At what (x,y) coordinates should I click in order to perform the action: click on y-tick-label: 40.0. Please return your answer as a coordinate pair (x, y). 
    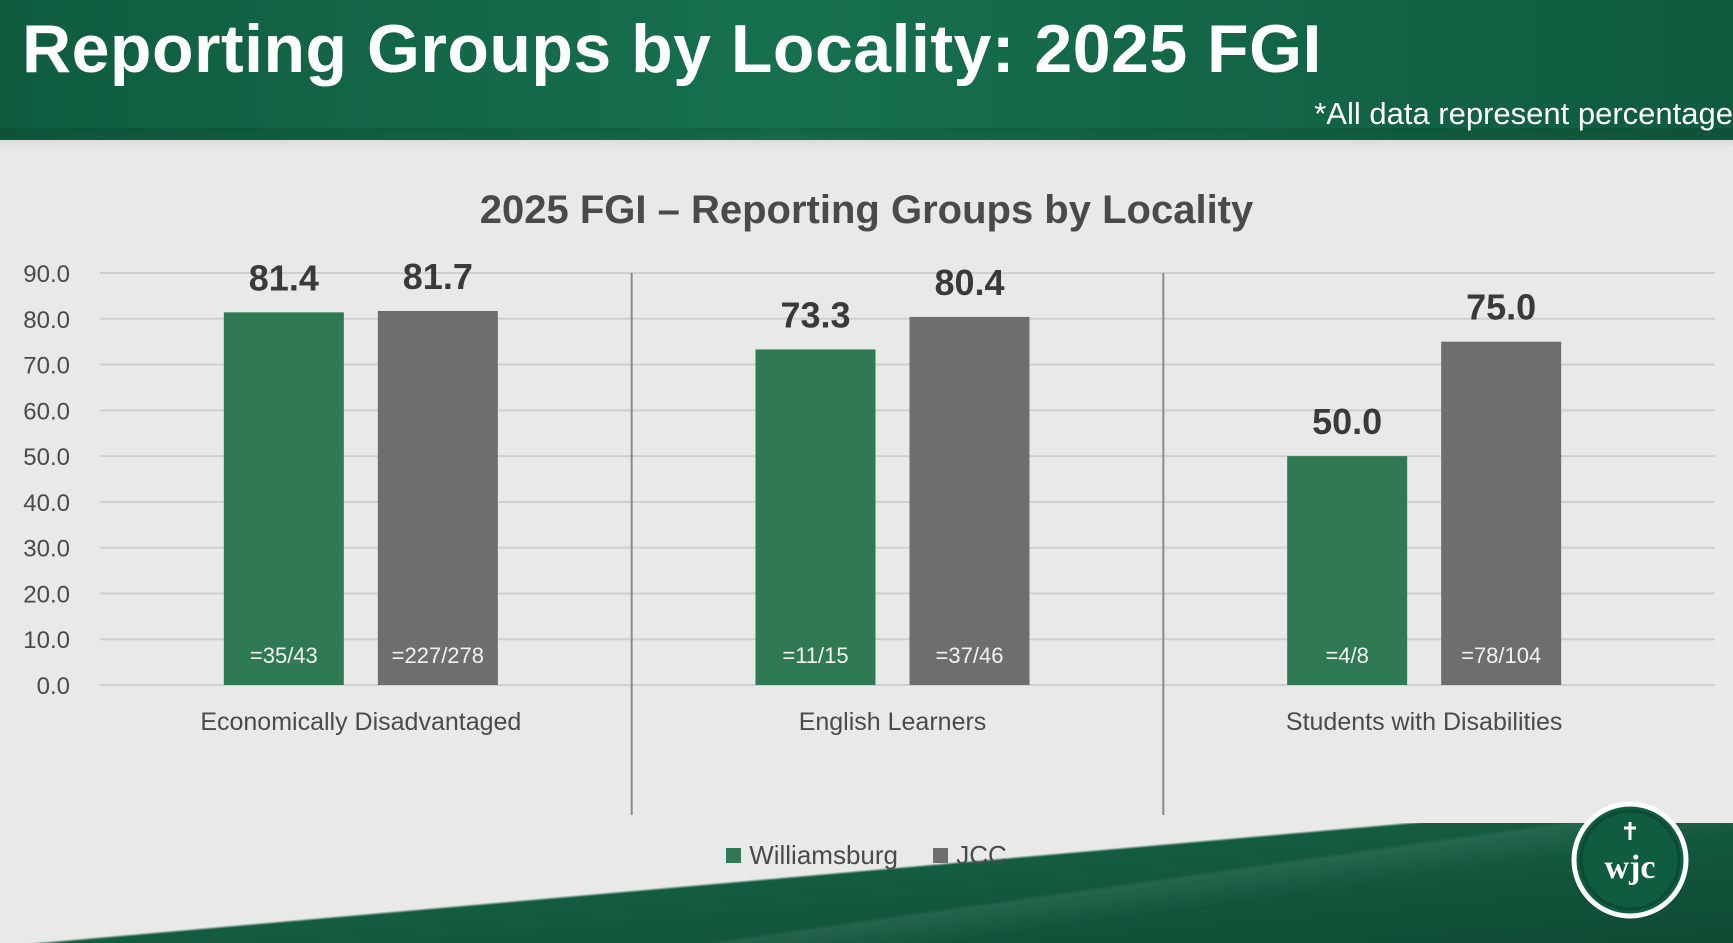
    Looking at the image, I should click on (46, 503).